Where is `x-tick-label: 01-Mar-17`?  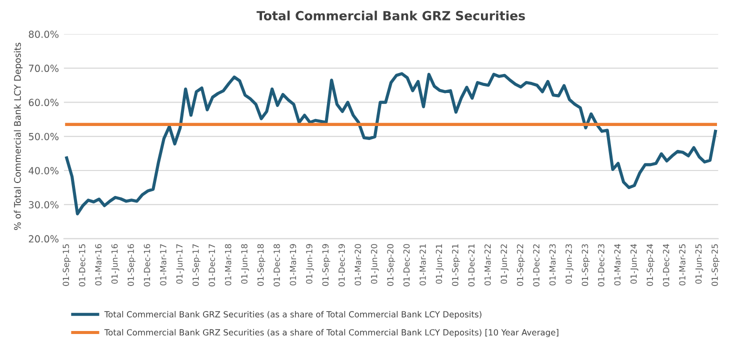
x-tick-label: 01-Mar-17 is located at coordinates (163, 265).